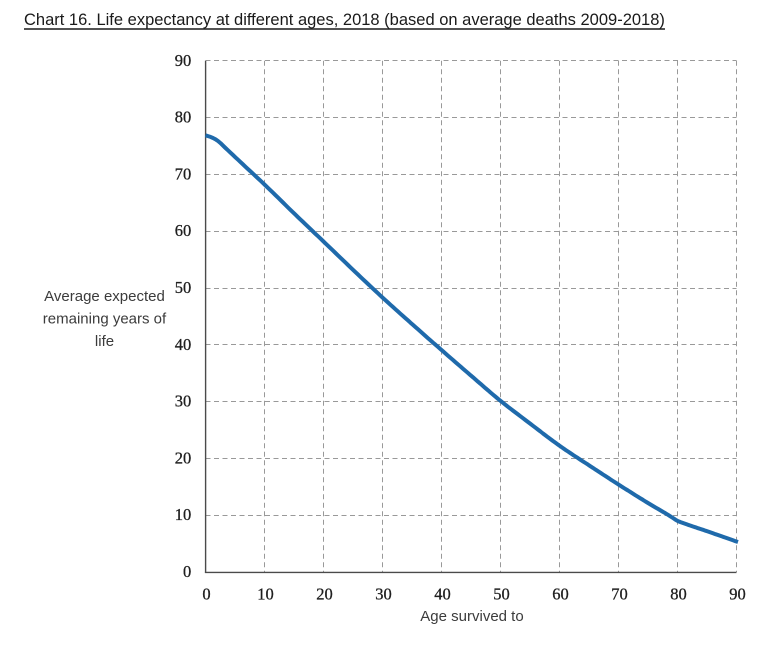  Describe the element at coordinates (471, 616) in the screenshot. I see `svg-text: Age survived to` at that location.